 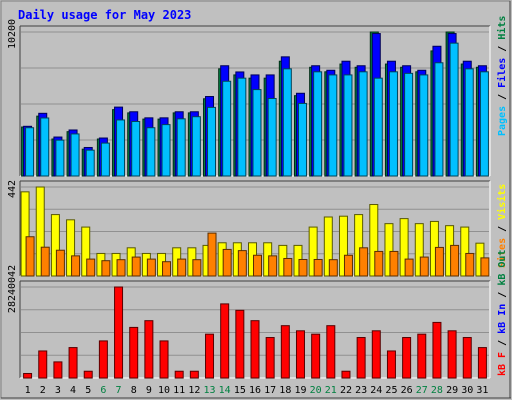 I want to click on x-tick-label-day-14: 14, so click(x=225, y=390).